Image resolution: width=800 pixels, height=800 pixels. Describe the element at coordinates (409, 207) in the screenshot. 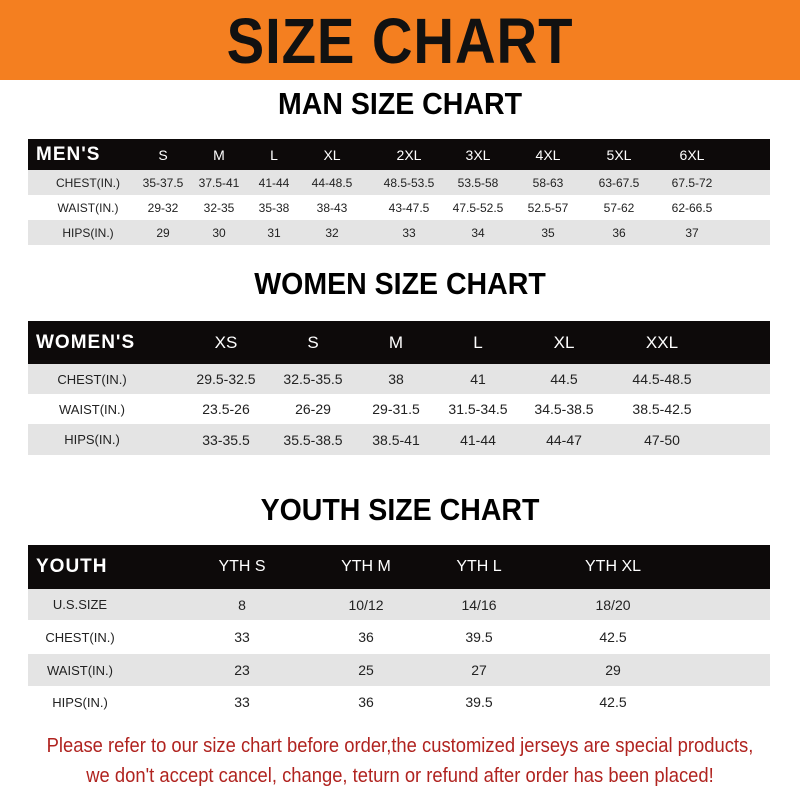

I see `size-value-cell: 43-47.5` at that location.